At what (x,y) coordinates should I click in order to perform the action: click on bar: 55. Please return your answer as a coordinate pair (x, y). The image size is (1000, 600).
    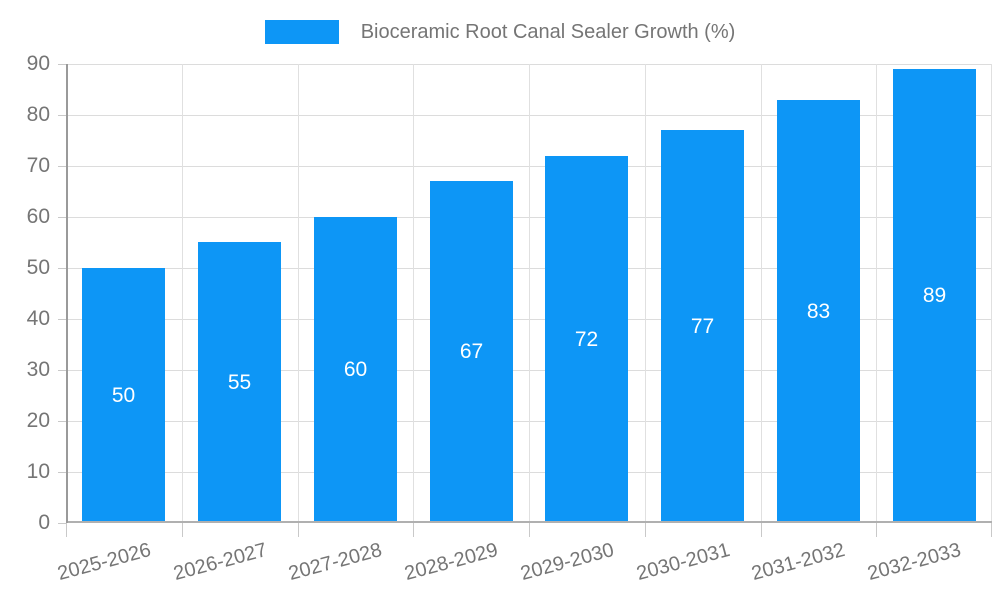
    Looking at the image, I should click on (239, 382).